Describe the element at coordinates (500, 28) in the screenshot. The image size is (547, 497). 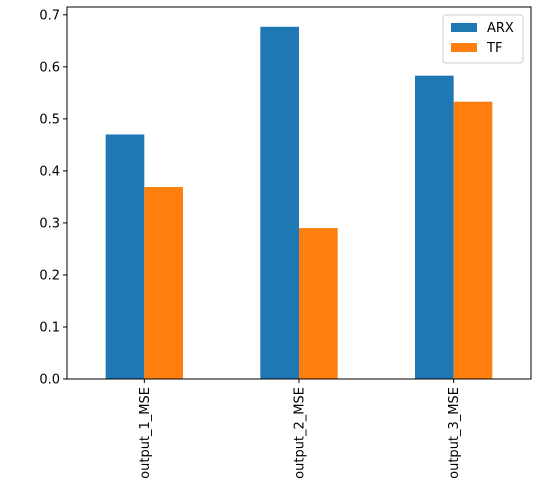
I see `legend-label-arx: ARX` at that location.